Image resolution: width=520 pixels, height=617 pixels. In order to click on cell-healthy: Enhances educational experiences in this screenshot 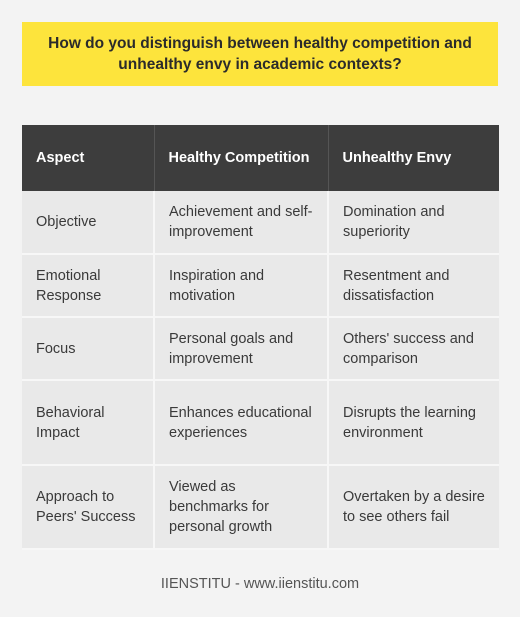, I will do `click(241, 423)`.